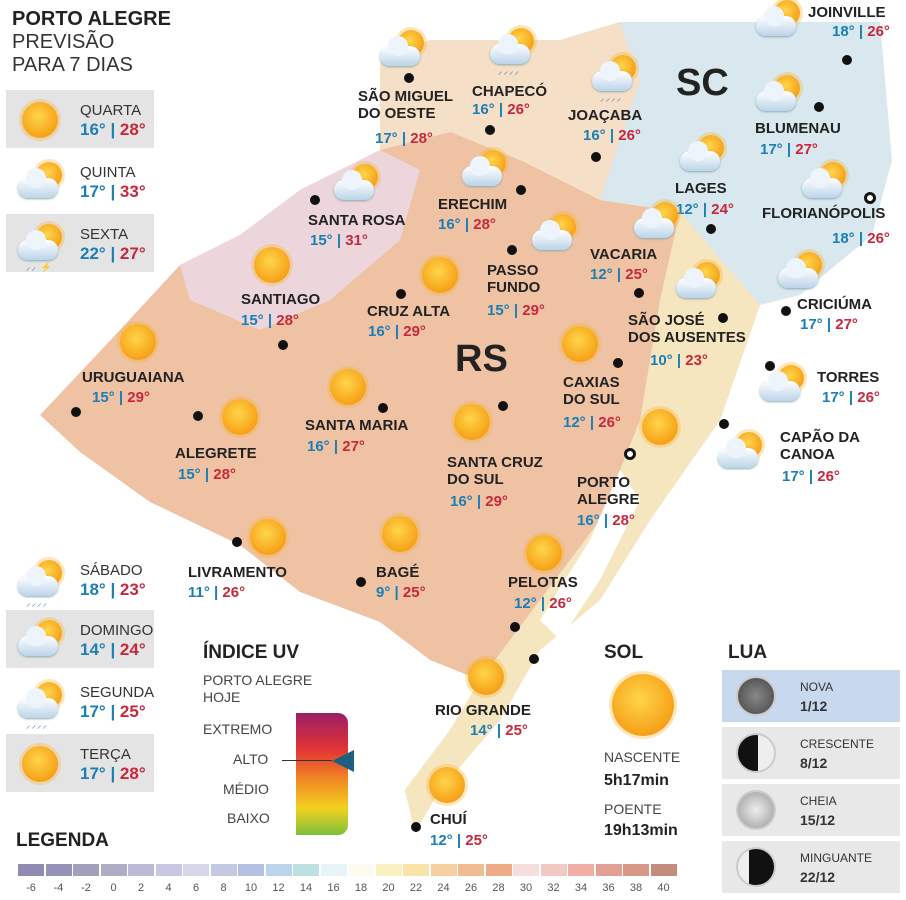  I want to click on city-name: PORTO ALEGRE, so click(608, 491).